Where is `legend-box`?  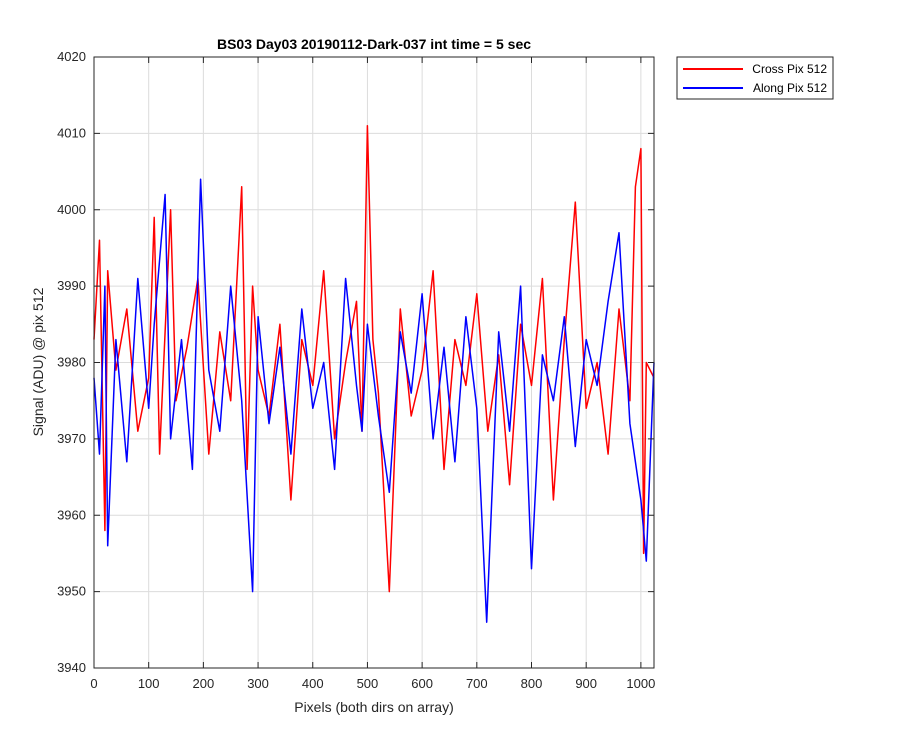
legend-box is located at coordinates (755, 78).